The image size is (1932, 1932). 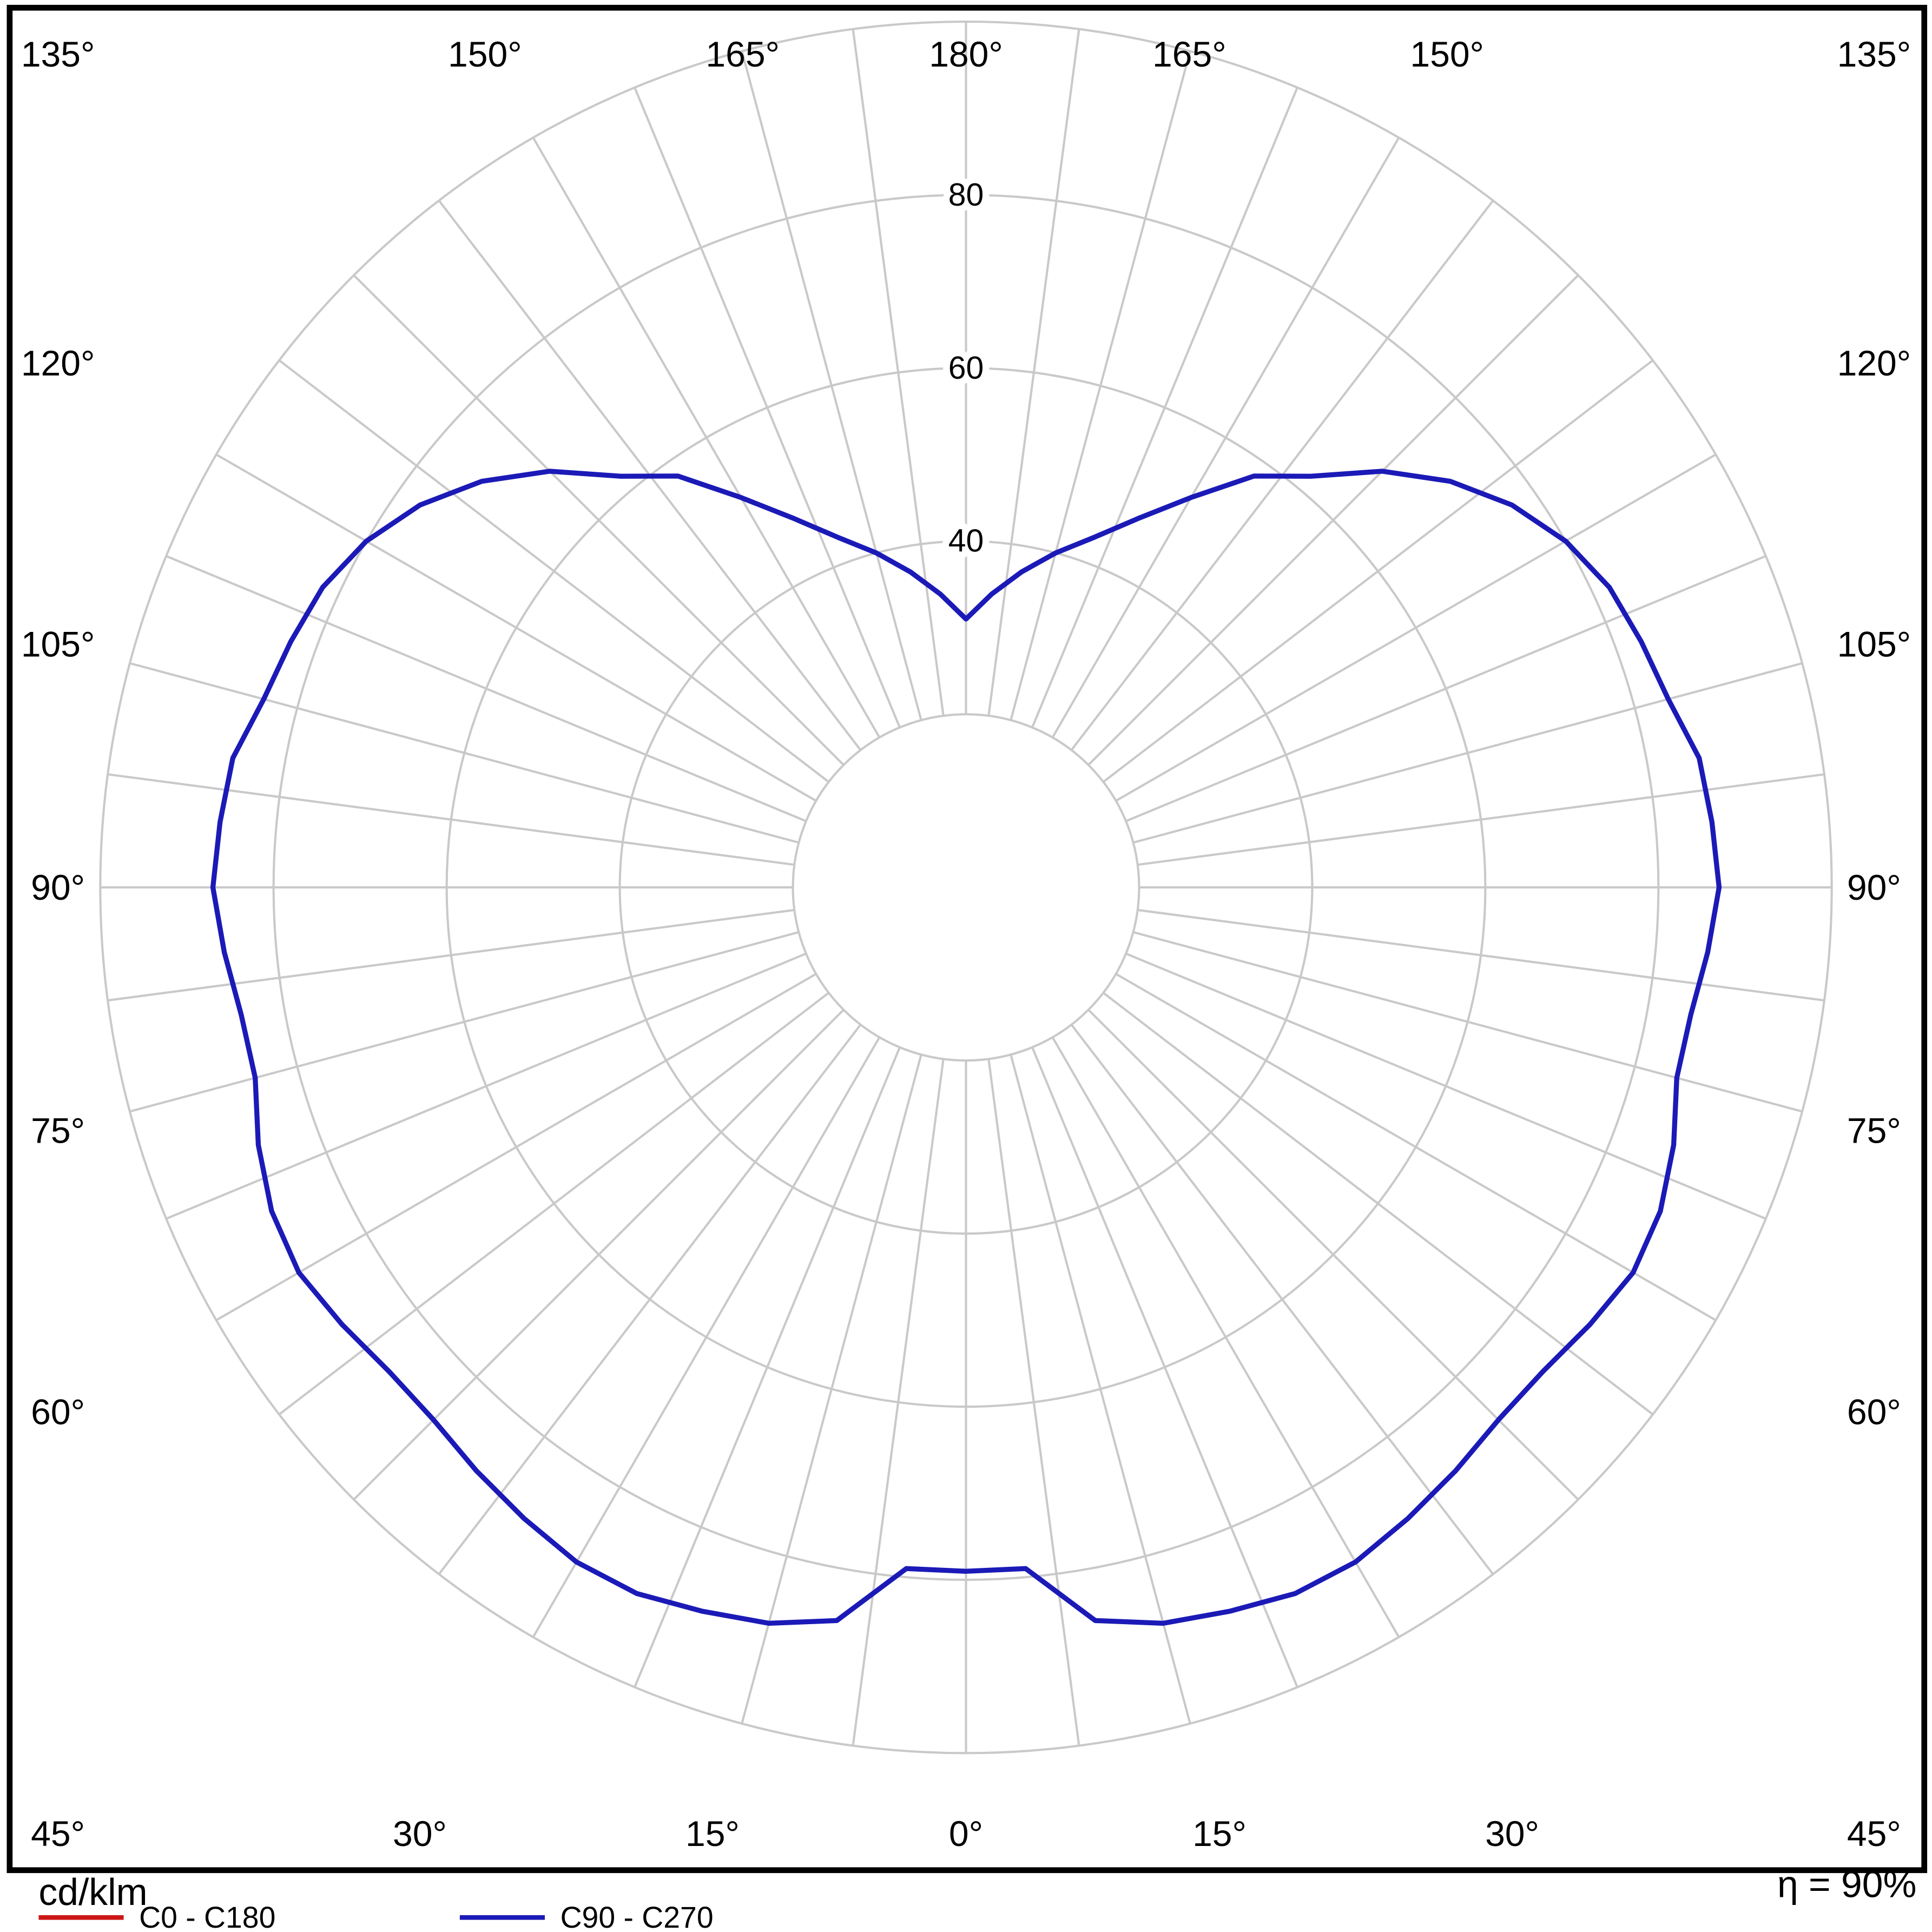 I want to click on legend: C0 - C180 C90 - C270, so click(x=376, y=1916).